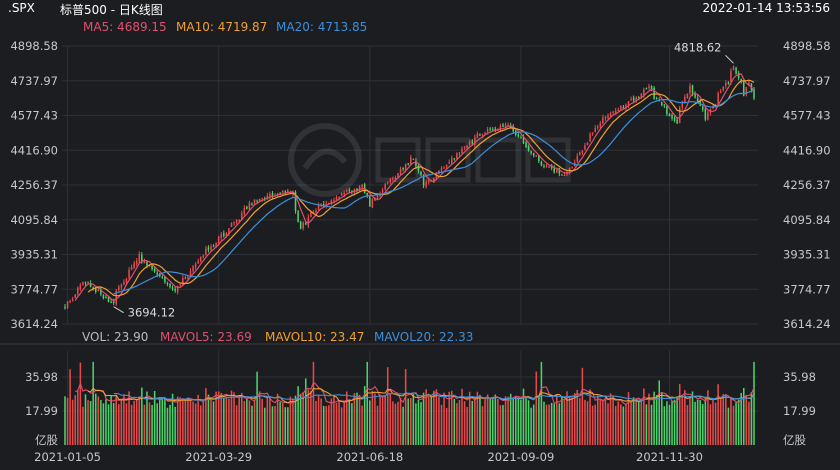  What do you see at coordinates (206, 337) in the screenshot?
I see `mavol5-legend: MAVOL5: 23.69` at bounding box center [206, 337].